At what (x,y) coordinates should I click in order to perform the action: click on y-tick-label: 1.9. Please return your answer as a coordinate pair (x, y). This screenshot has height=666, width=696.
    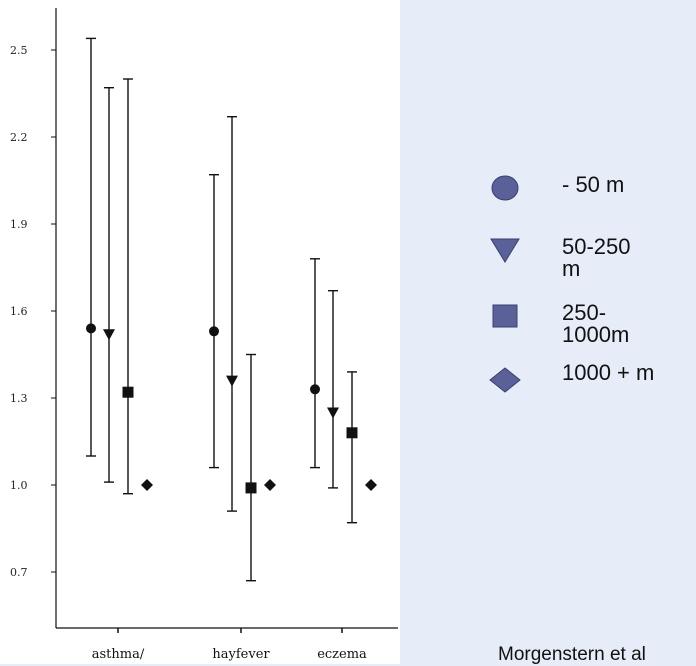
    Looking at the image, I should click on (19, 224).